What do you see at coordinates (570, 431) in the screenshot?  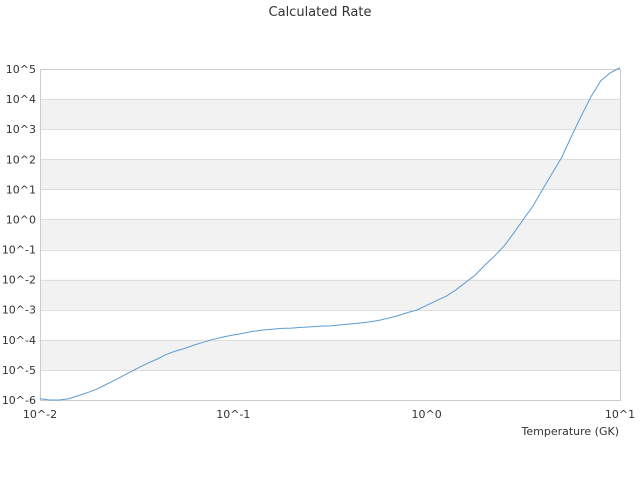 I see `x-axis-title: Temperature (GK)` at bounding box center [570, 431].